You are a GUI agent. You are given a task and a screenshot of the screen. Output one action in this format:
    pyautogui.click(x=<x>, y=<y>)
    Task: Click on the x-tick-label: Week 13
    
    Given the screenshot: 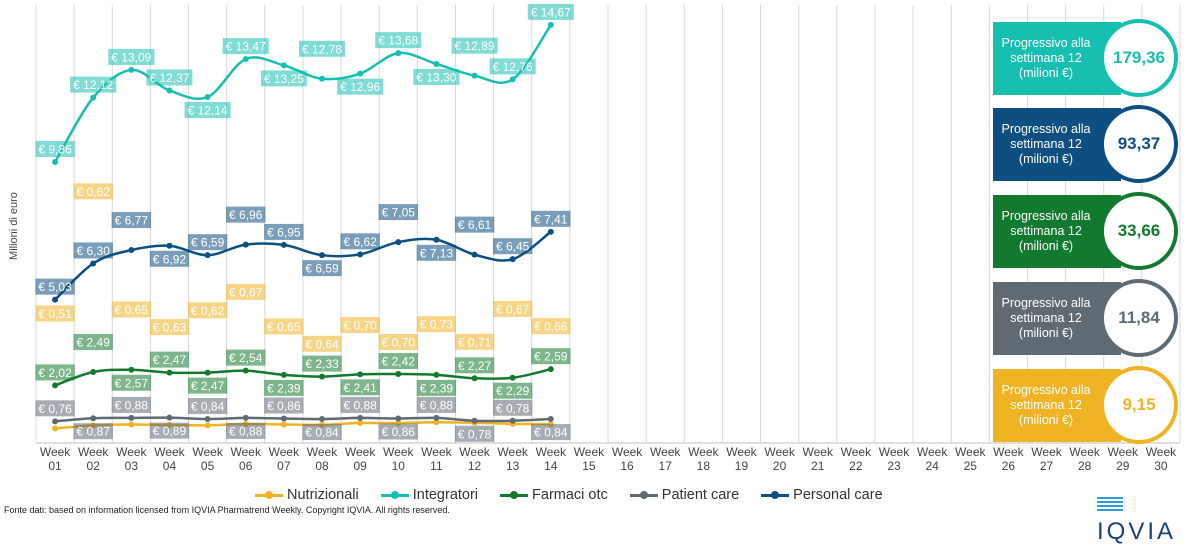 What is the action you would take?
    pyautogui.click(x=512, y=459)
    